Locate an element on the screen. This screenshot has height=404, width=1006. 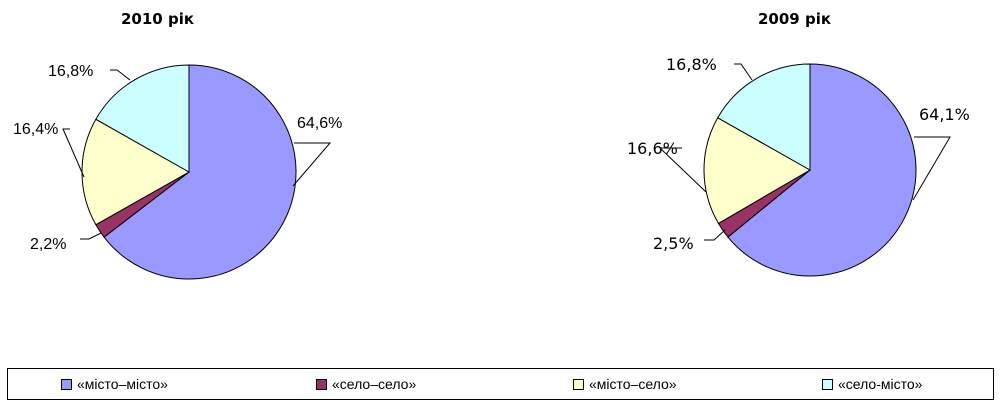
legend-item-selo-misto: «село-місто» is located at coordinates (872, 384).